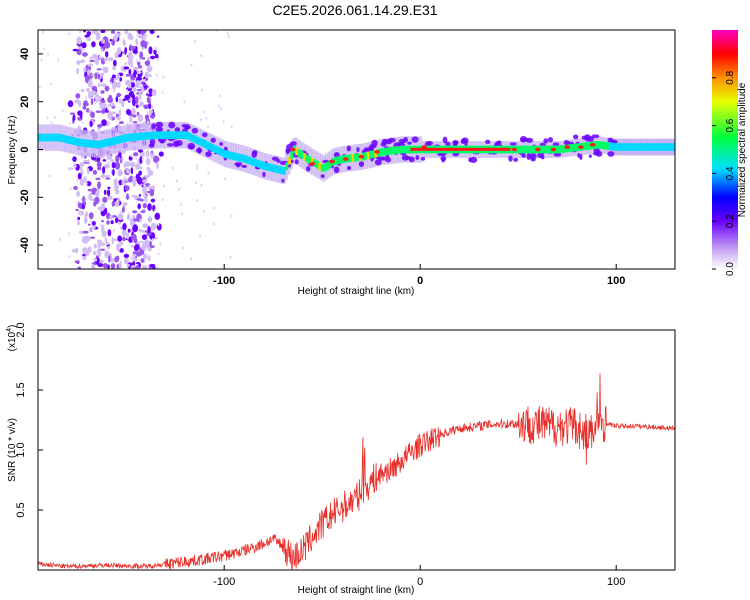 Image resolution: width=750 pixels, height=600 pixels. I want to click on snr-ytick-label: 1.0, so click(21, 449).